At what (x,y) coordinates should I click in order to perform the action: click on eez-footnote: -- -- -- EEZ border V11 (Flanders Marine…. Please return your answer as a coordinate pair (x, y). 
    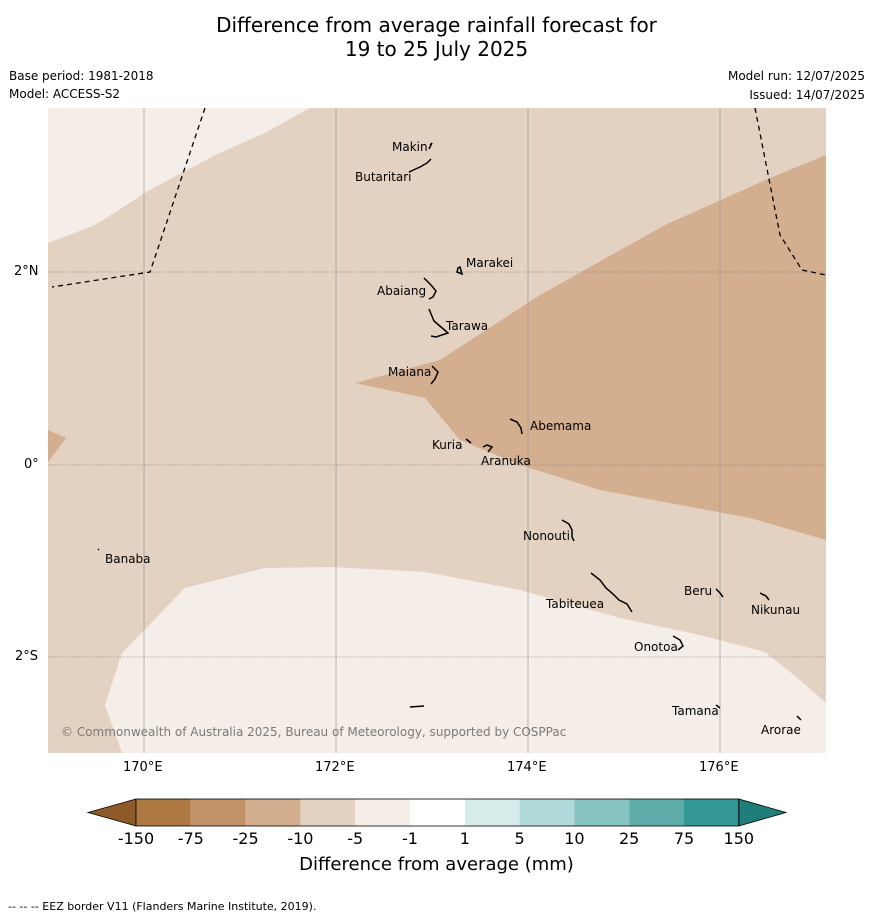
    Looking at the image, I should click on (162, 906).